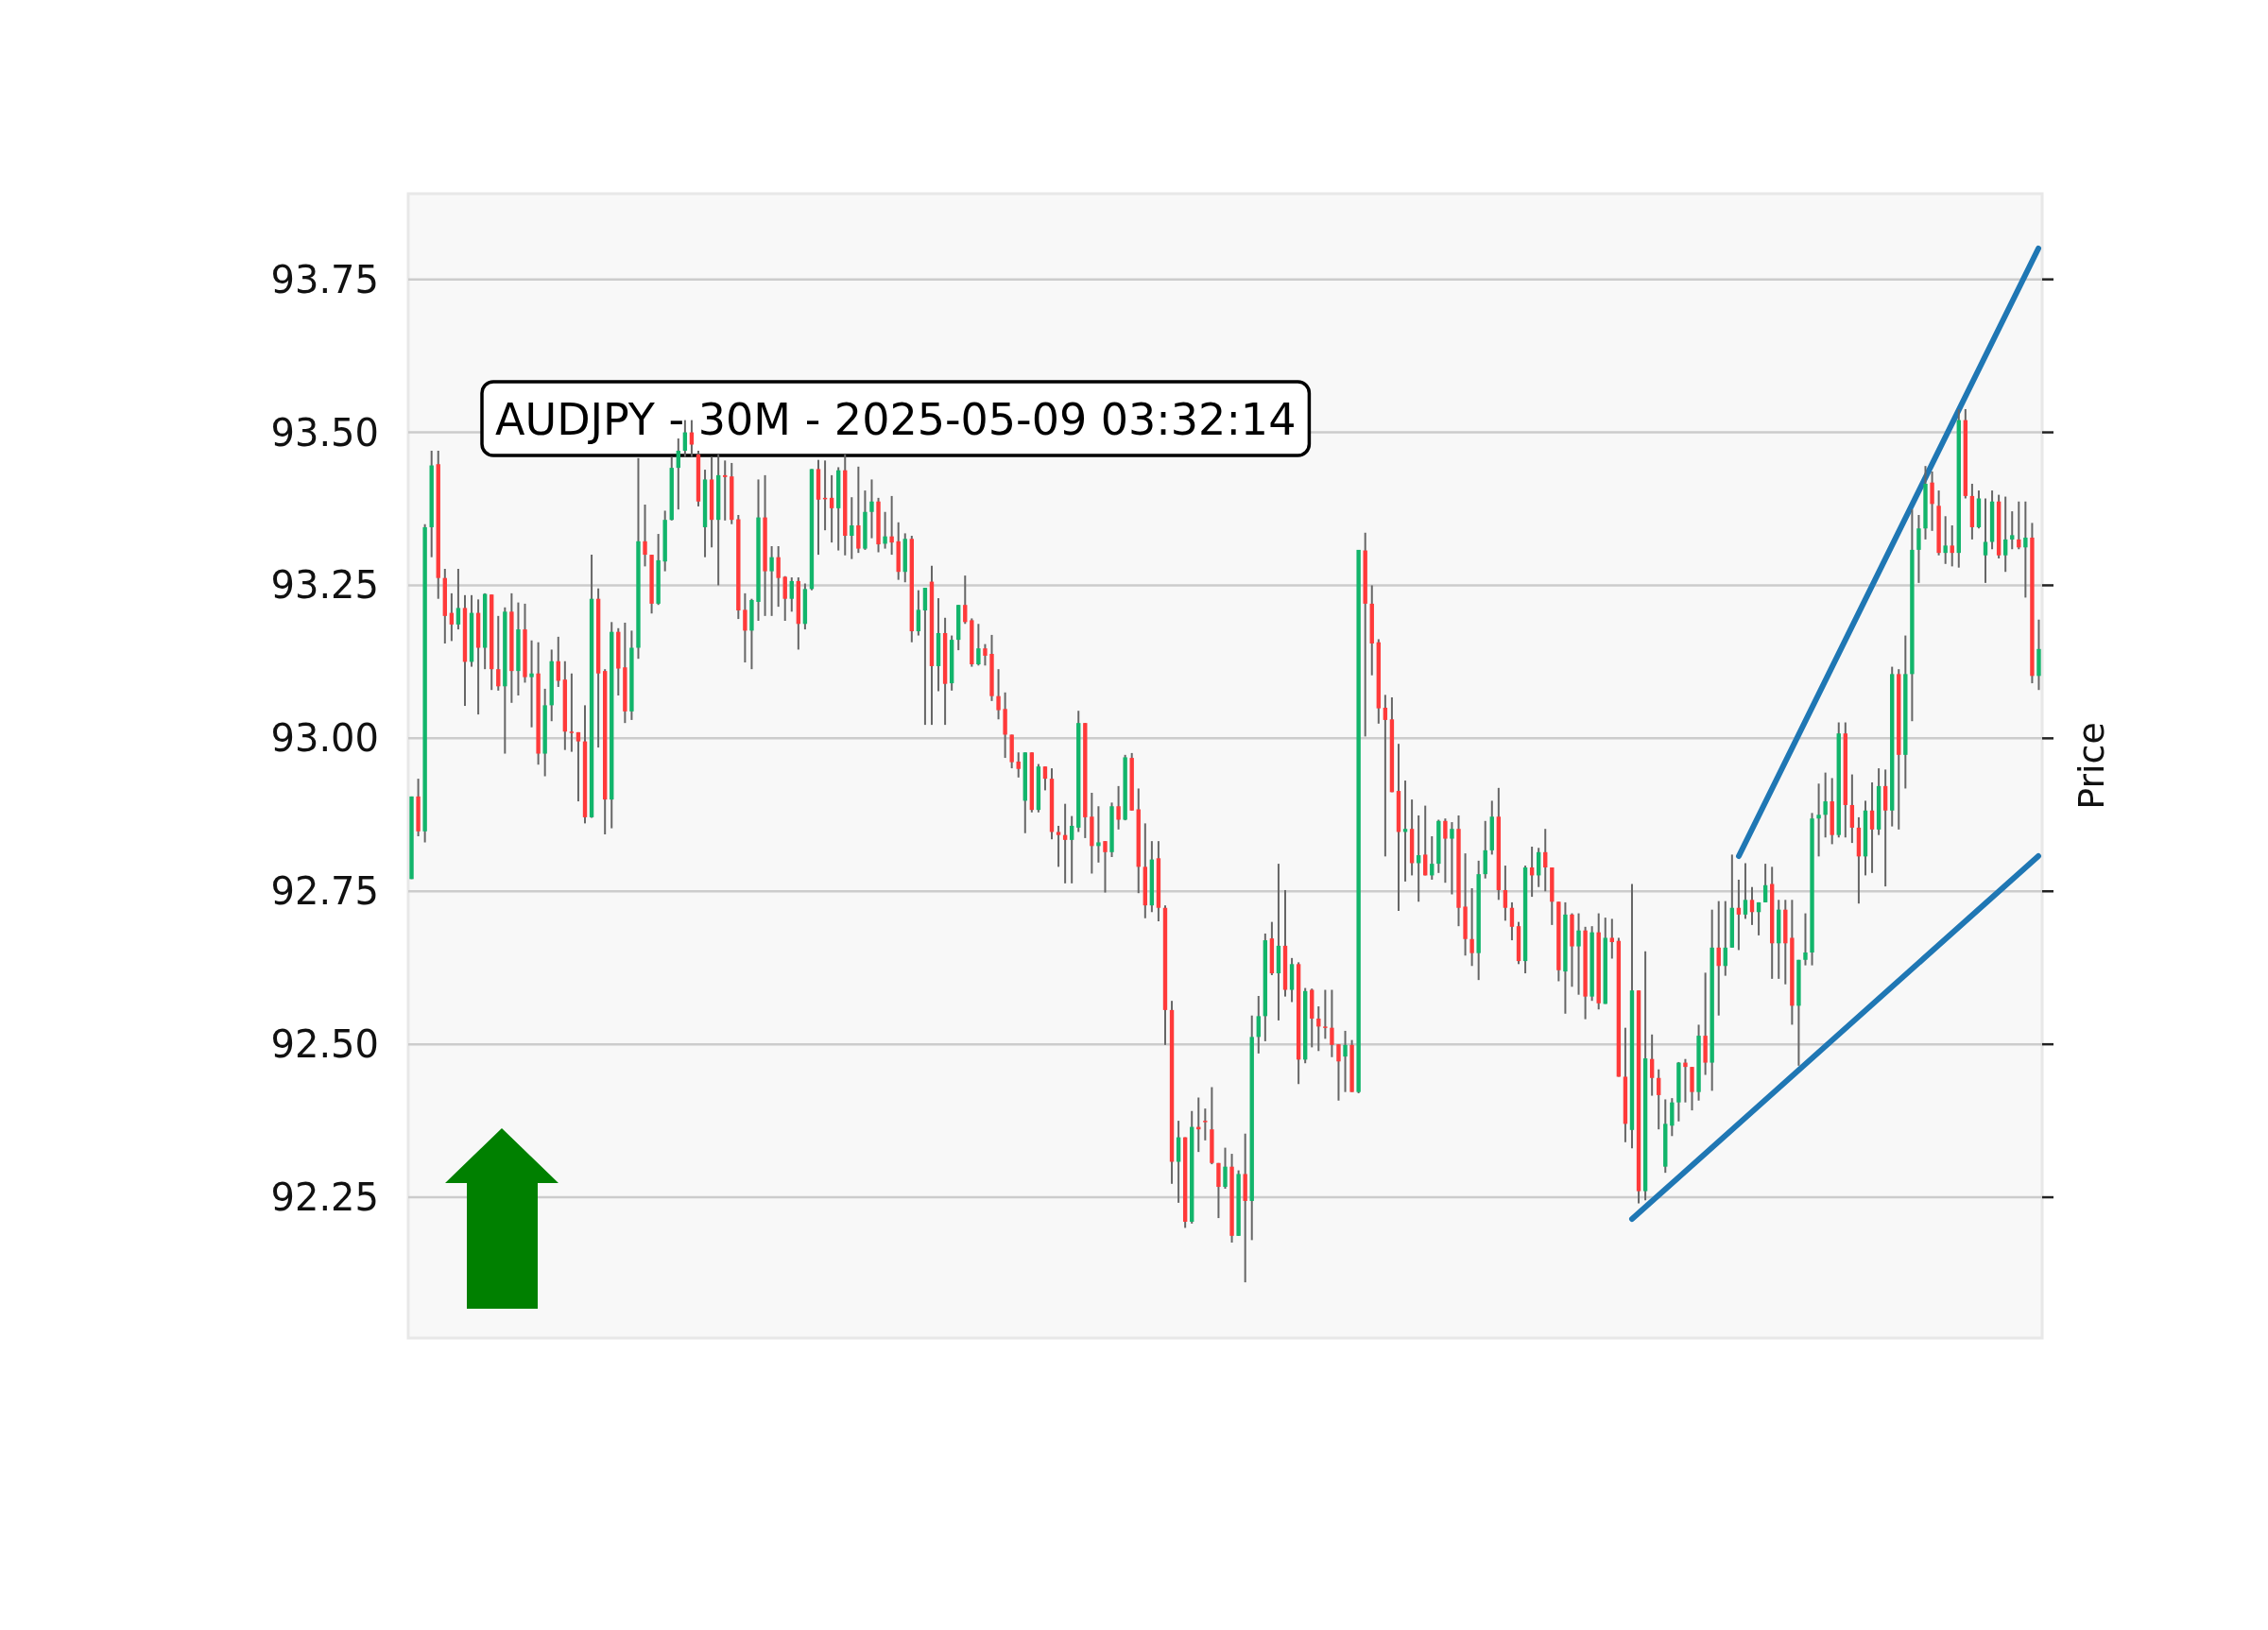 This screenshot has width=2268, height=1630. Describe the element at coordinates (324, 1045) in the screenshot. I see `y-tick-label: 92.50` at that location.